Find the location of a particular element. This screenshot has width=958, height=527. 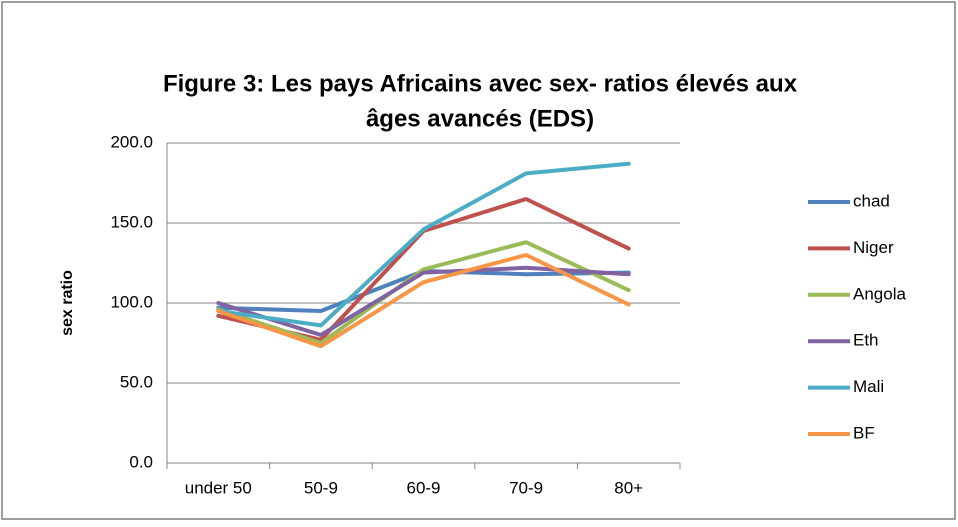

legend-label: chad is located at coordinates (871, 200).